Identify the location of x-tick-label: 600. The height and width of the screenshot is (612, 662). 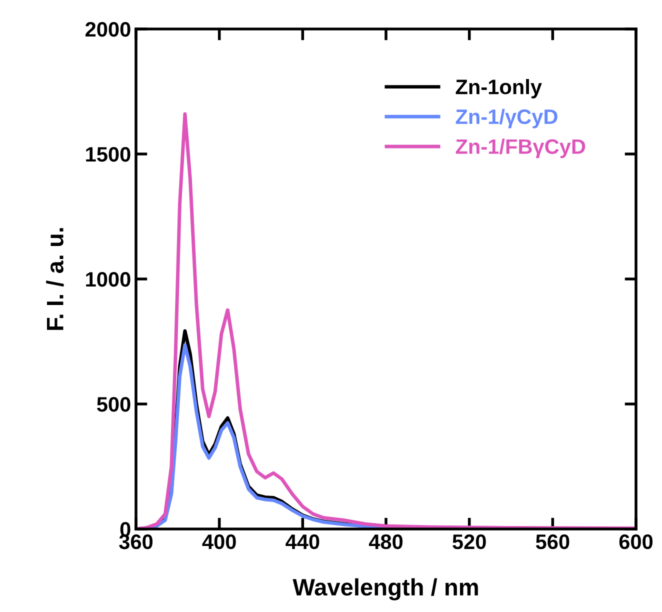
(636, 542).